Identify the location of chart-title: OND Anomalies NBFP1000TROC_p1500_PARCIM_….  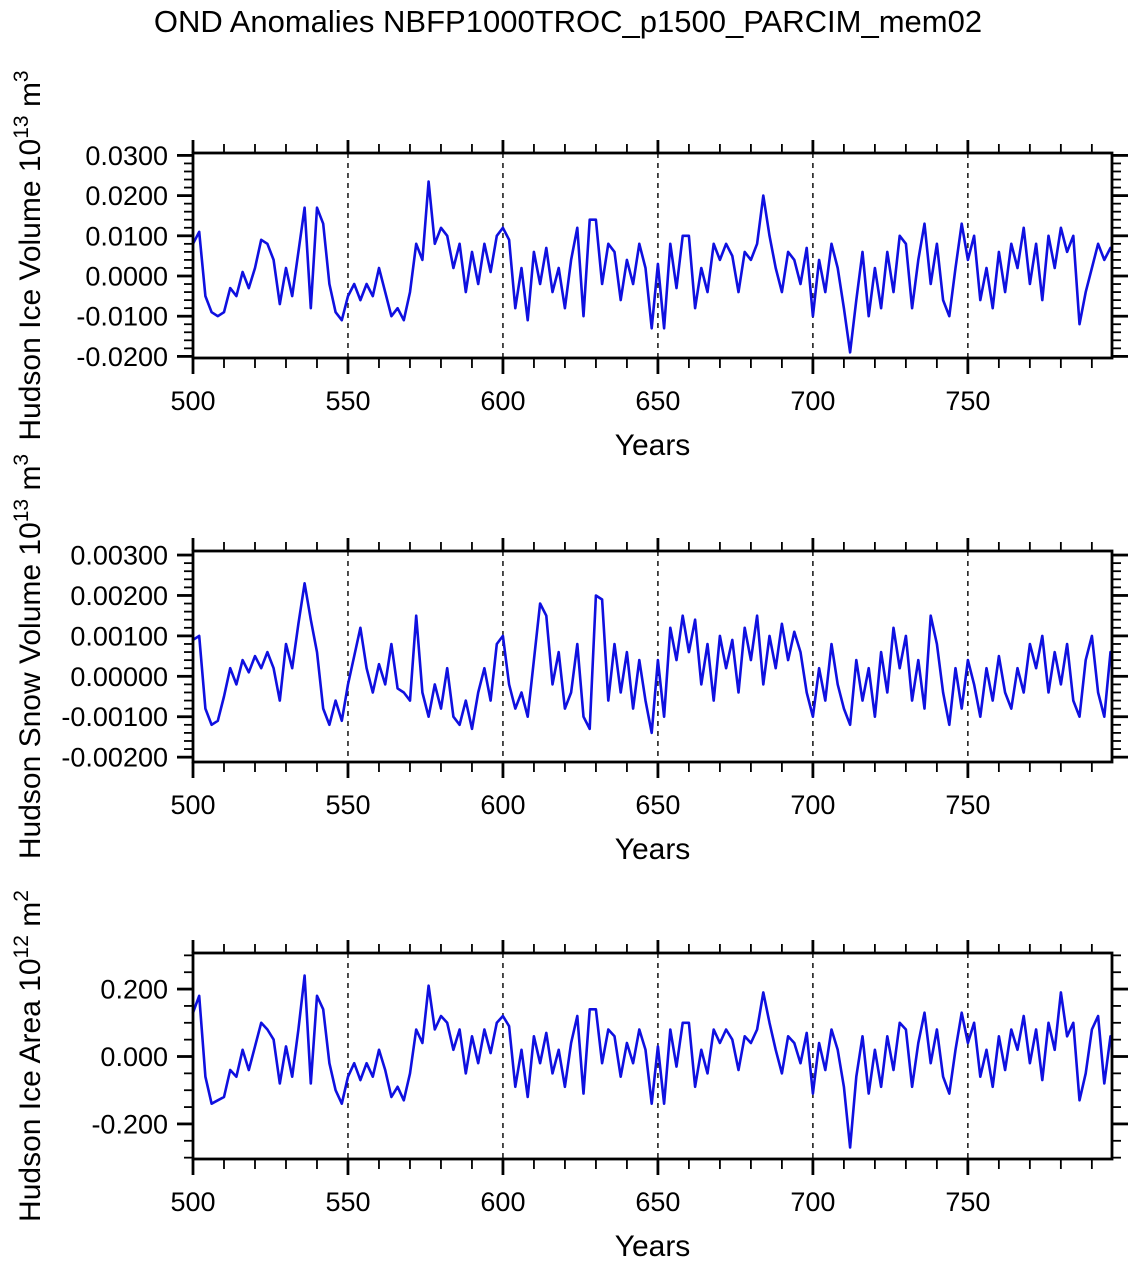
(568, 21).